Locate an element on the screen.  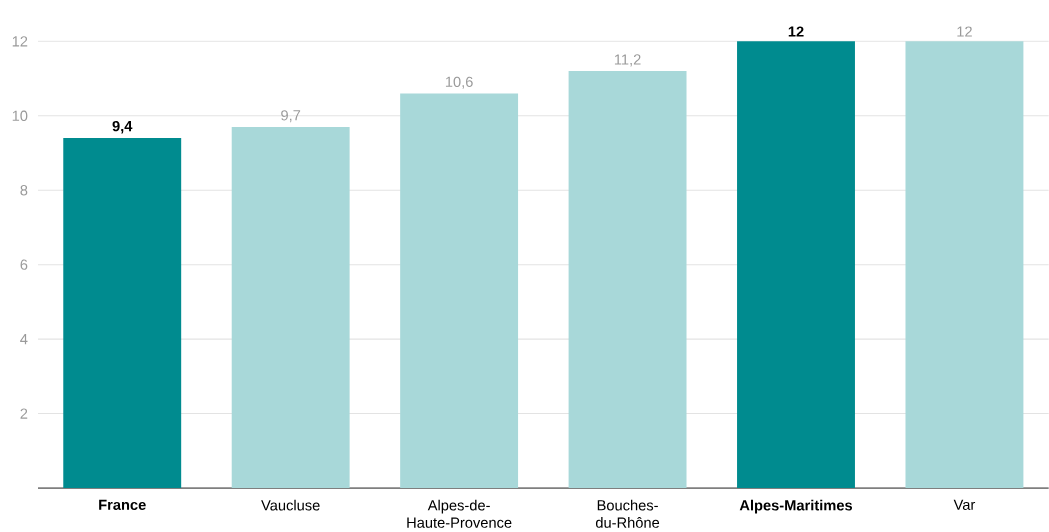
y-tick-label: 12 is located at coordinates (20, 41).